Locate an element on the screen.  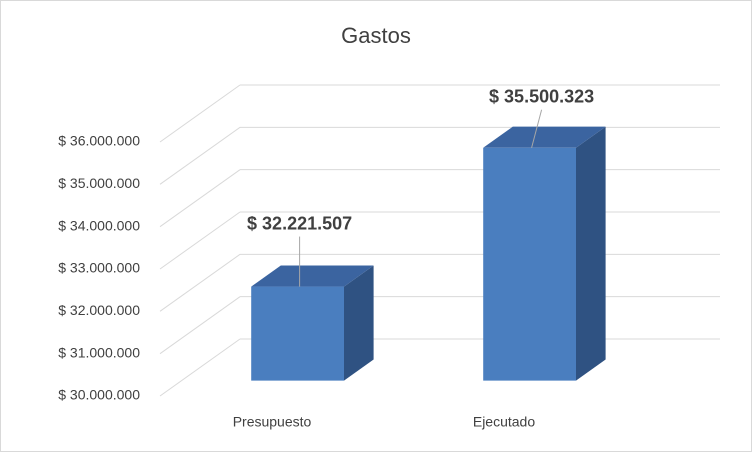
y-tick-label: $ 33.000.000 is located at coordinates (99, 268).